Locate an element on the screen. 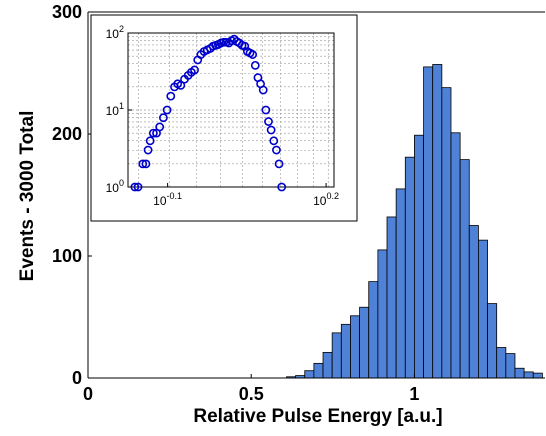 This screenshot has height=436, width=546. x-tick-label: 0.5 is located at coordinates (251, 394).